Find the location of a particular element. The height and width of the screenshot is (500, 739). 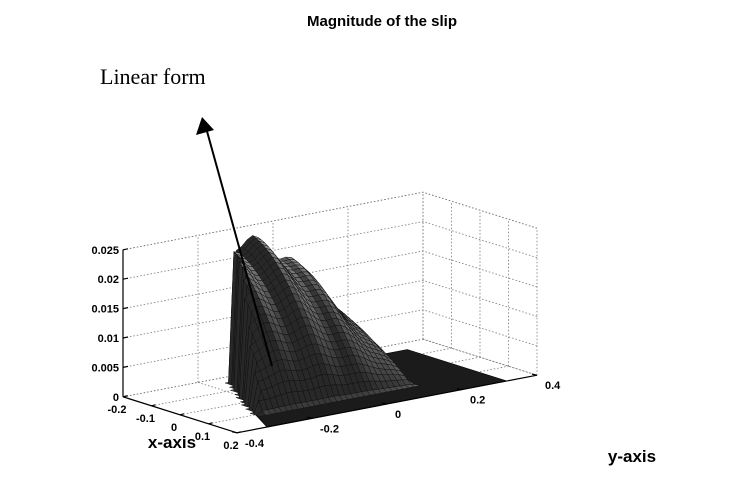

slip-surface is located at coordinates (322, 326).